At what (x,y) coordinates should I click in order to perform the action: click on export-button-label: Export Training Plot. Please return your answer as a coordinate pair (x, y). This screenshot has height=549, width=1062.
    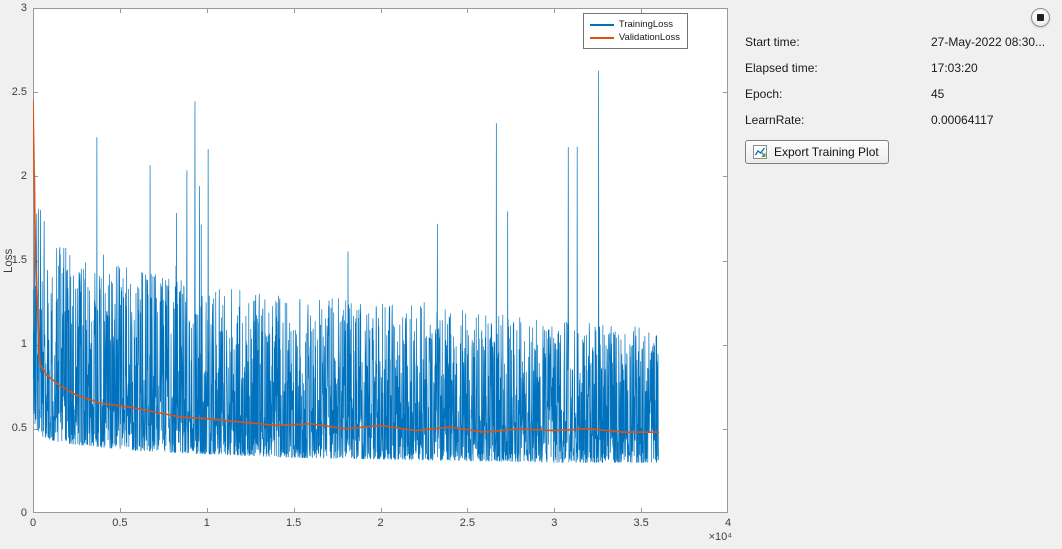
    Looking at the image, I should click on (826, 152).